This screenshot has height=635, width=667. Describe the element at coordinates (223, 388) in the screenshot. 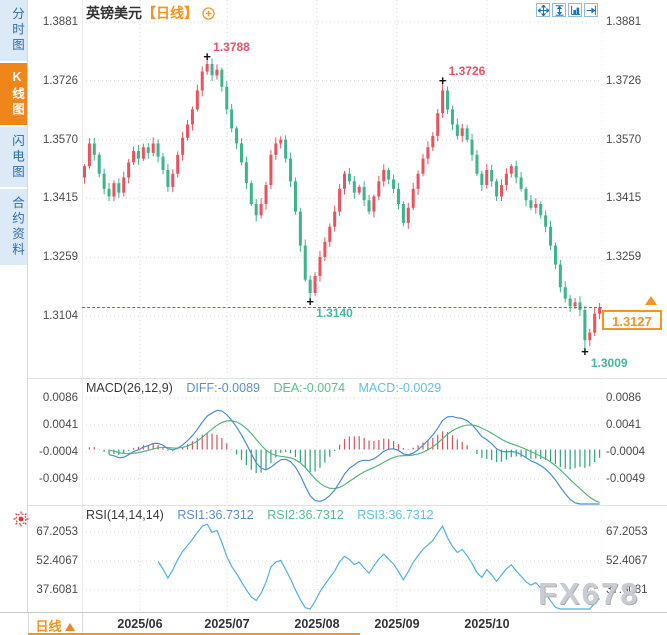

I see `macd-diff-value: DIFF:-0.0089` at that location.